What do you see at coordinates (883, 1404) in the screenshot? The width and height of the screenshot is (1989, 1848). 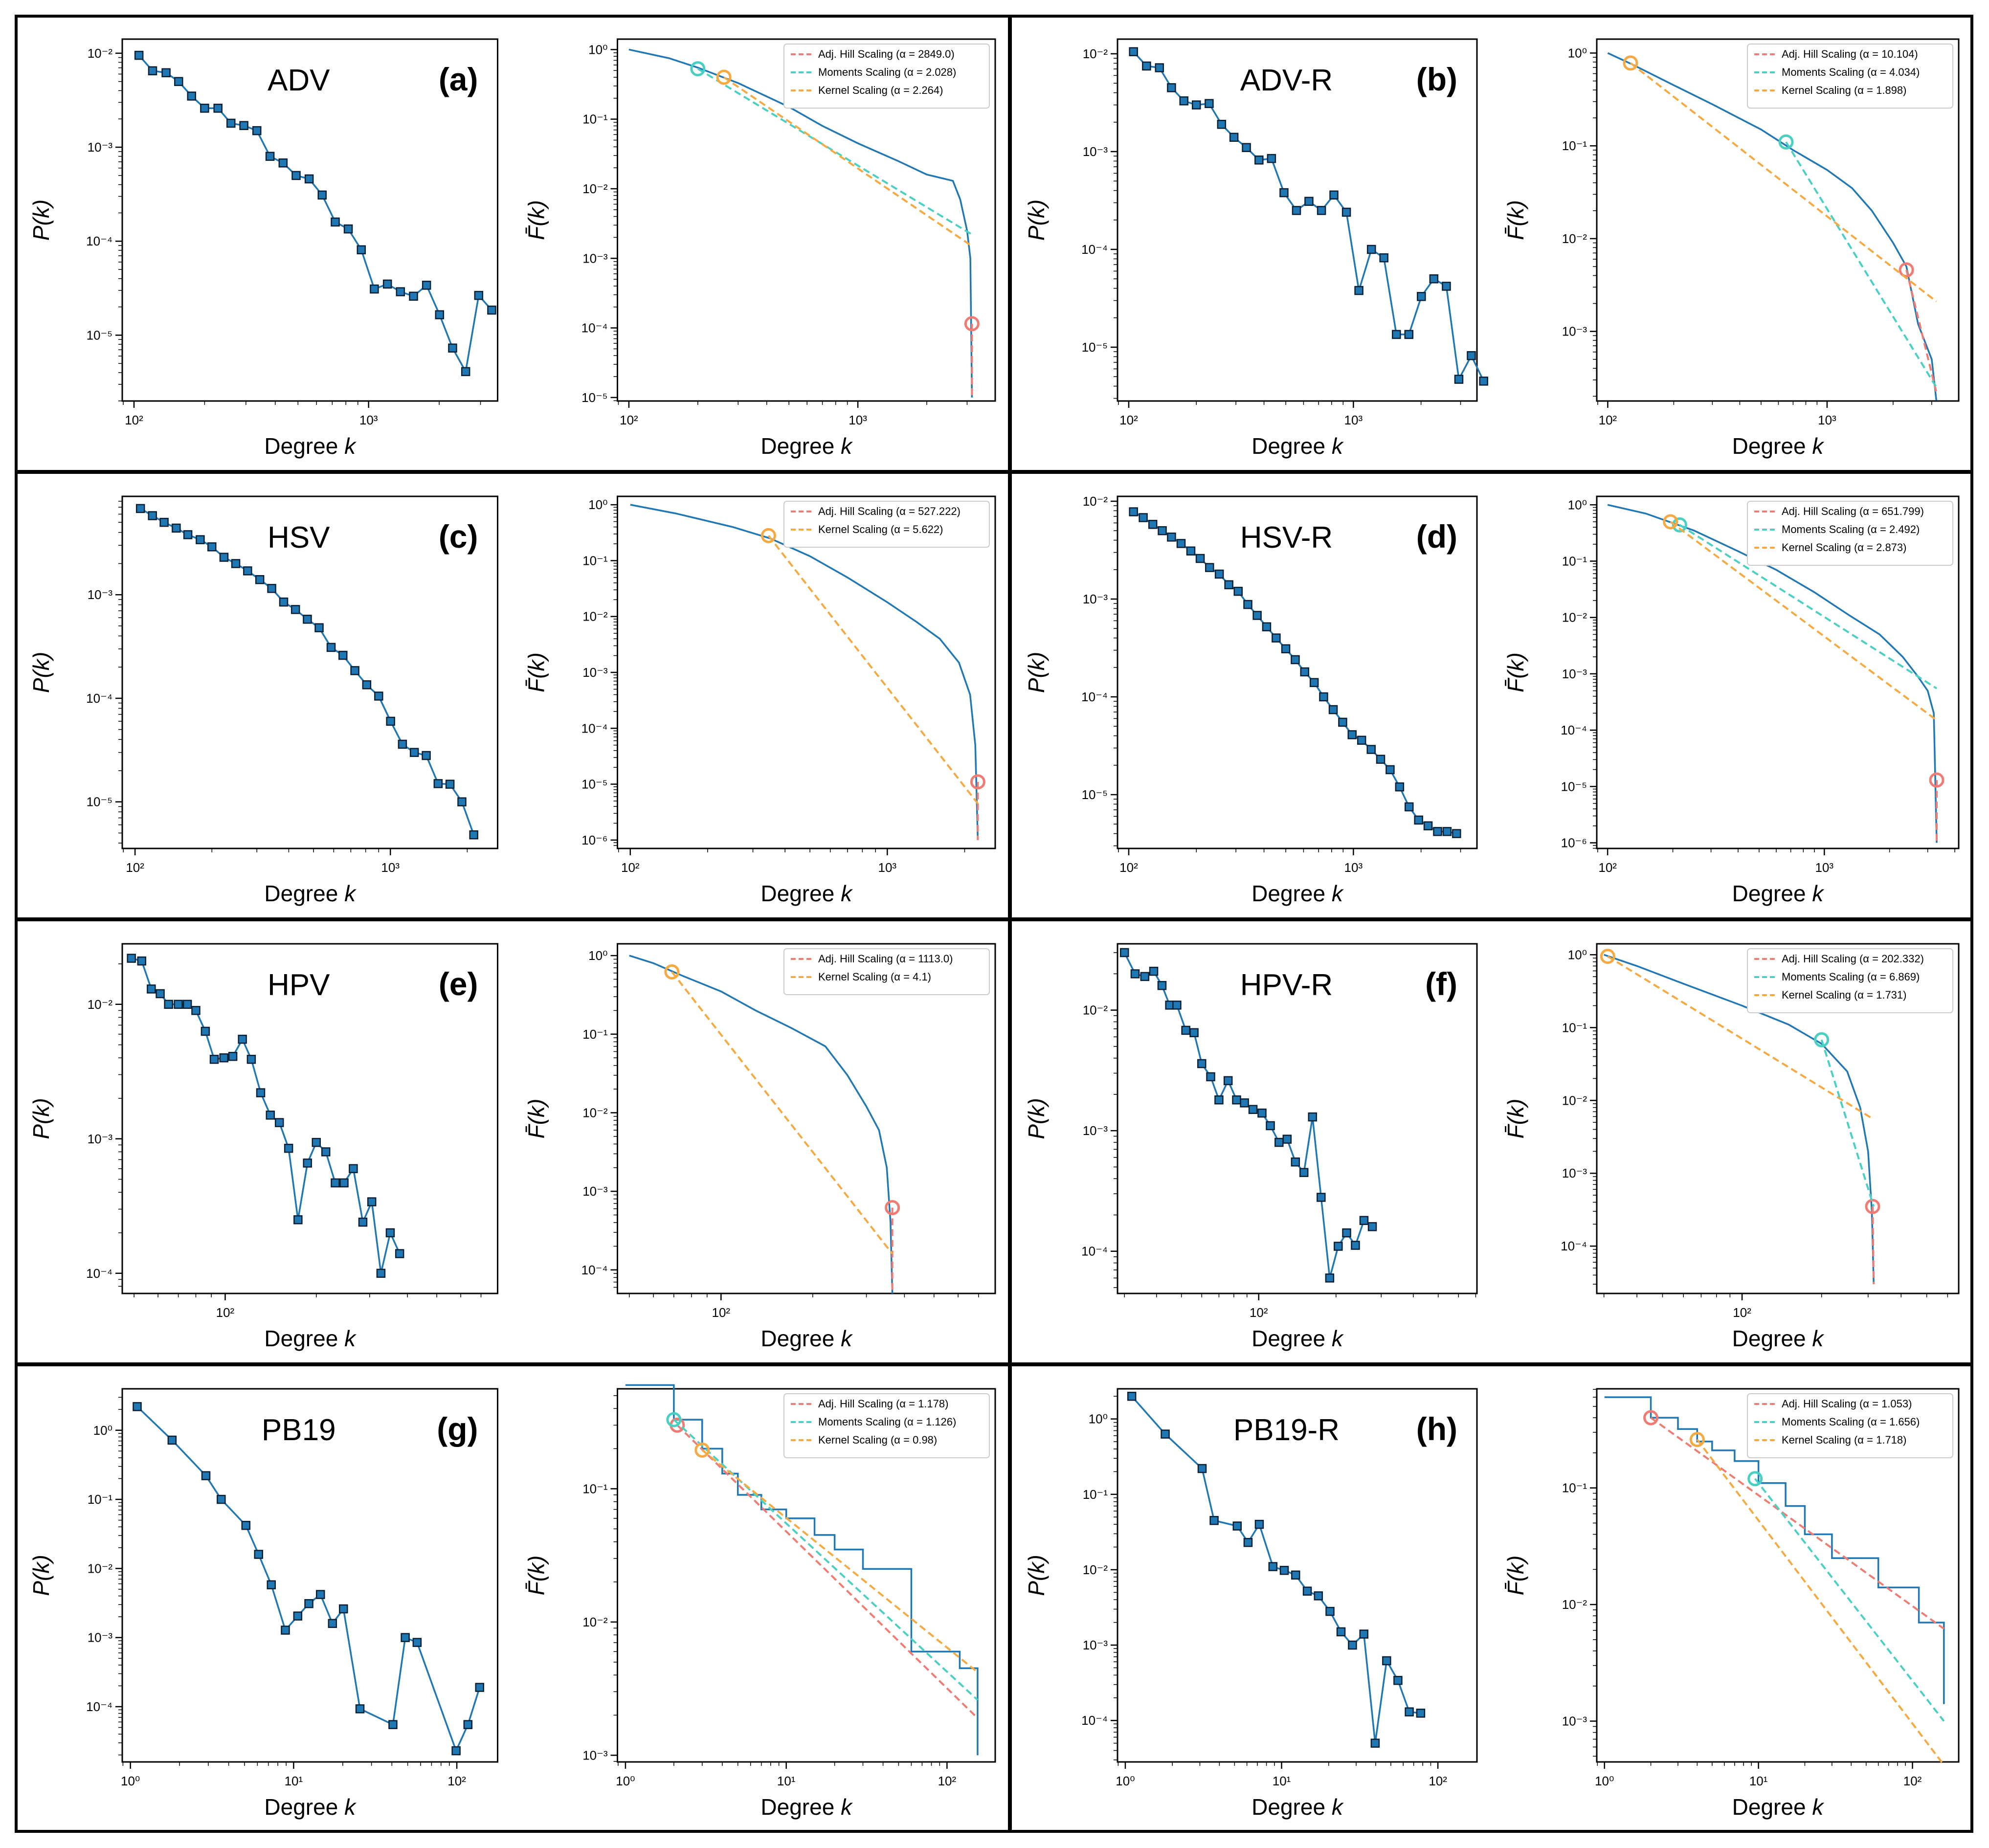 I see `legend-entry-hill: Adj. Hill Scaling (α = 1.178)` at bounding box center [883, 1404].